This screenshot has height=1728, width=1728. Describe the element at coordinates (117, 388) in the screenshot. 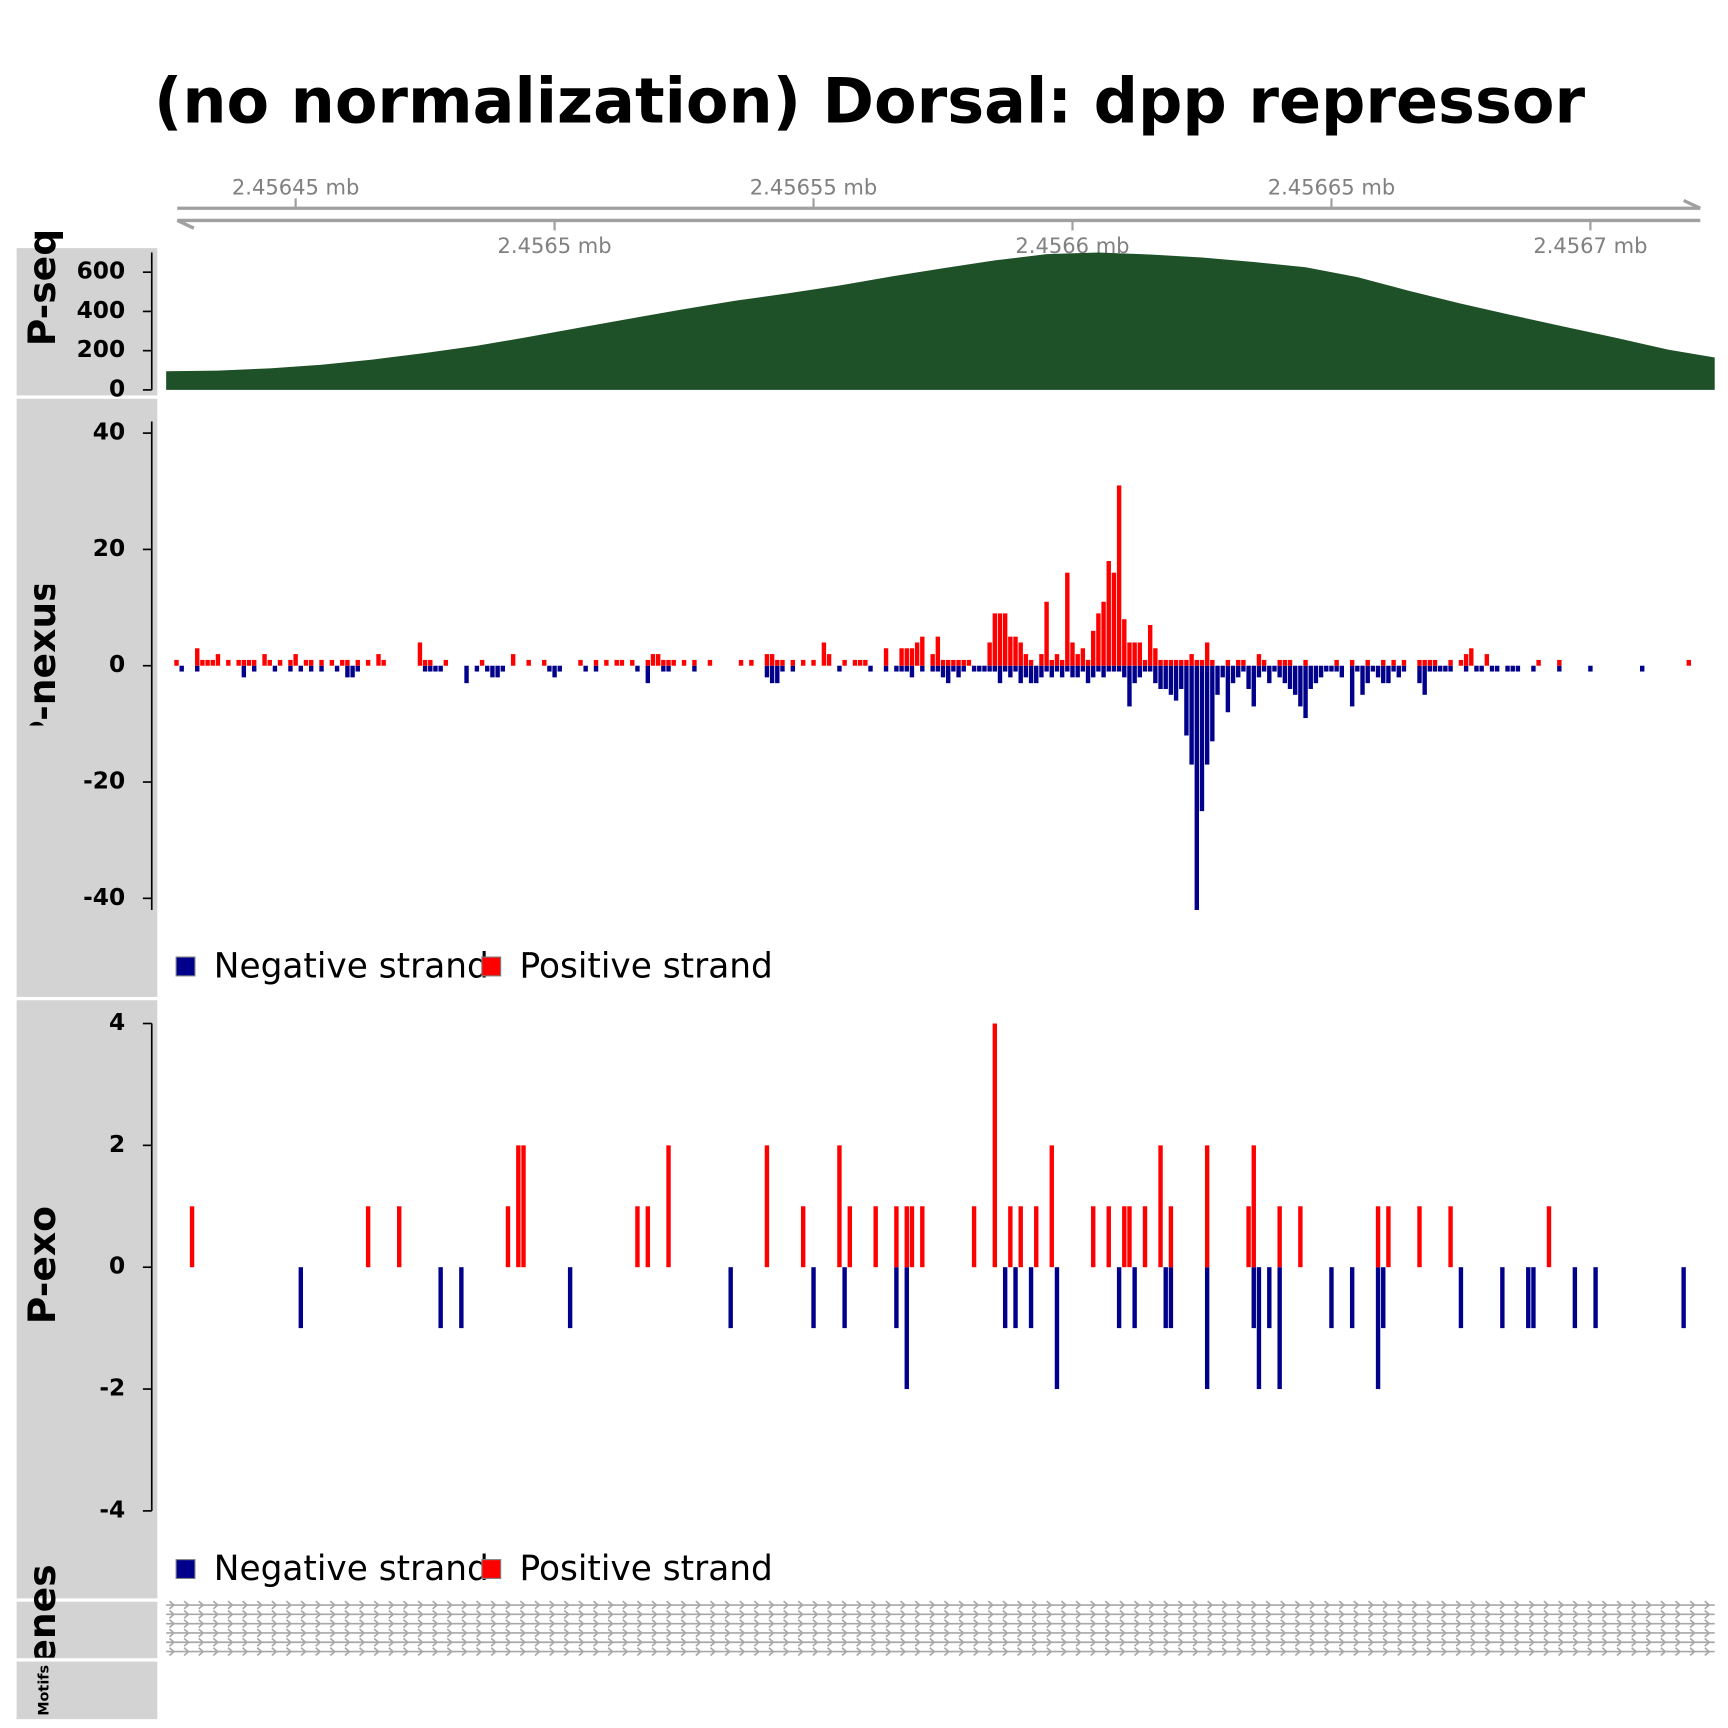

I see `y-tick-label: 0` at that location.